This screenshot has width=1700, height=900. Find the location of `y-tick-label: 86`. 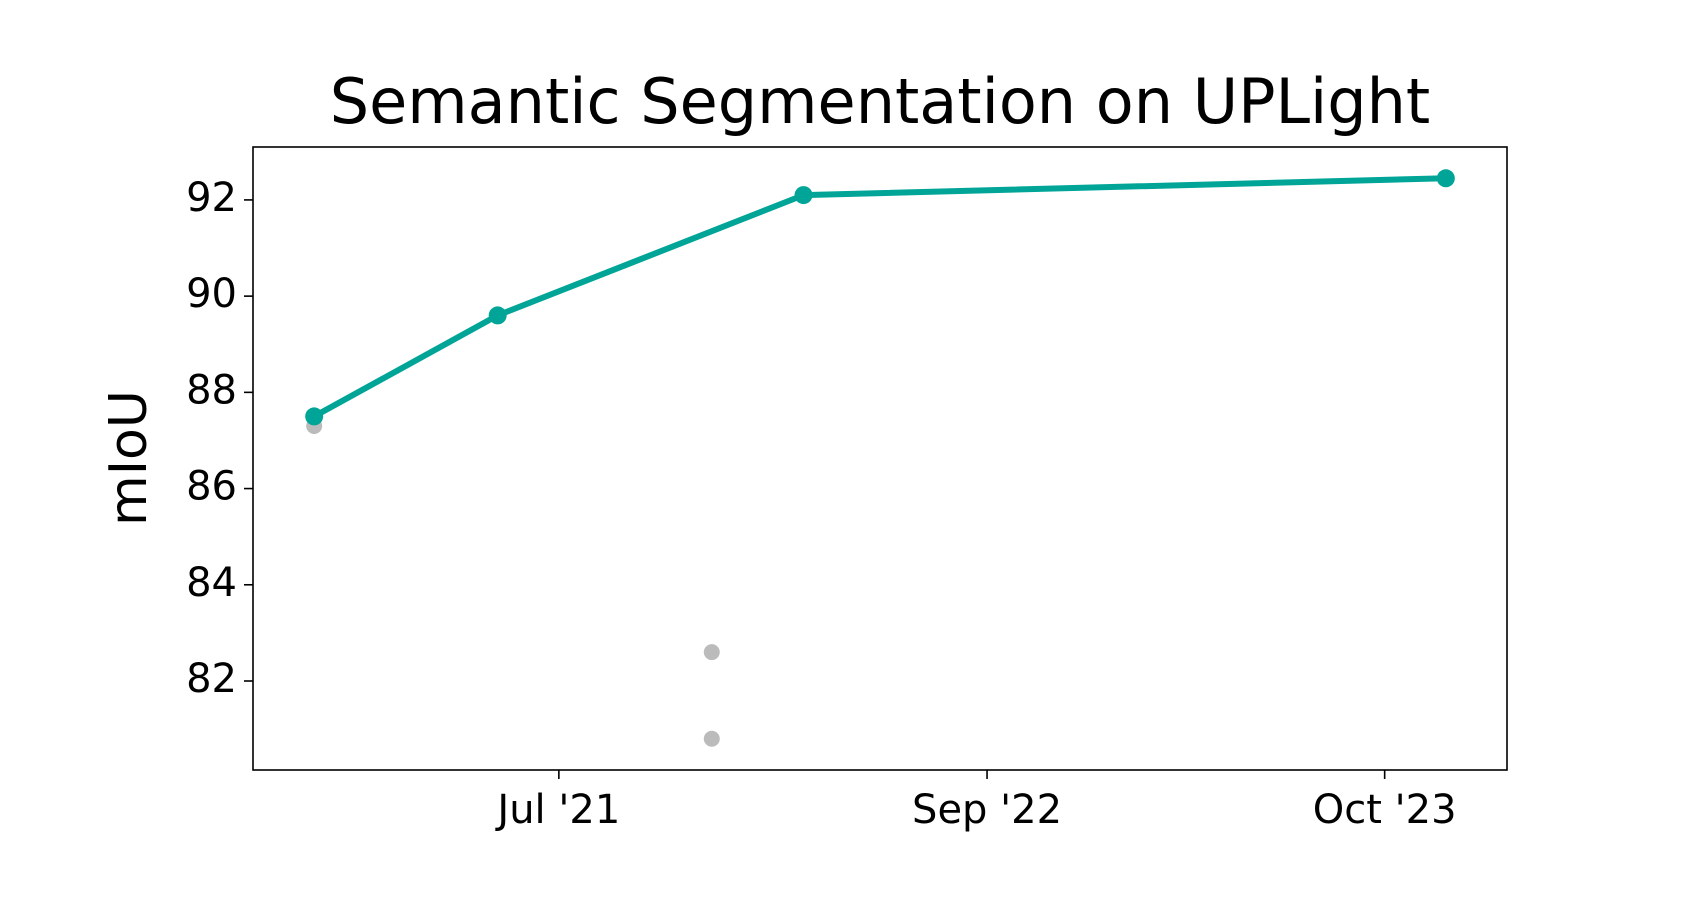

y-tick-label: 86 is located at coordinates (211, 487).